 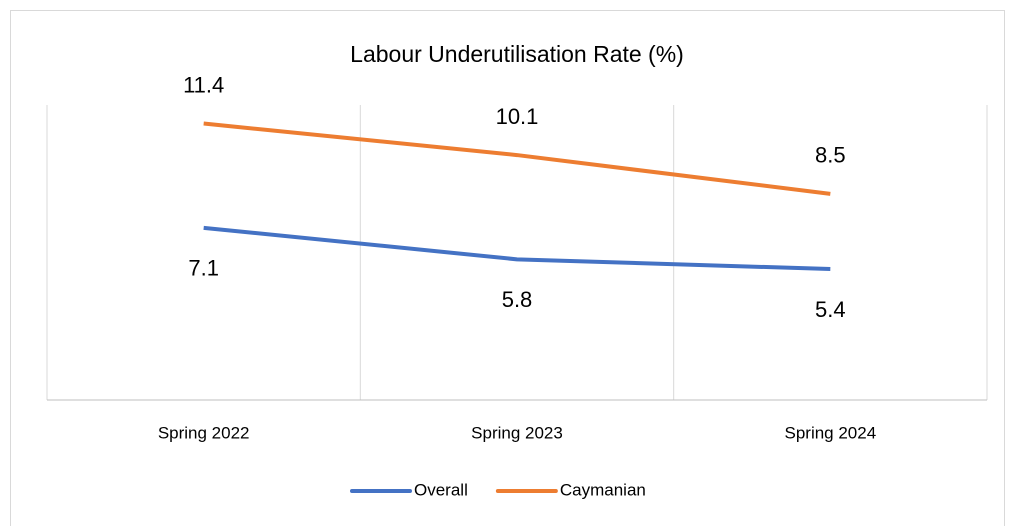 I want to click on data-label: 10.1, so click(x=517, y=116).